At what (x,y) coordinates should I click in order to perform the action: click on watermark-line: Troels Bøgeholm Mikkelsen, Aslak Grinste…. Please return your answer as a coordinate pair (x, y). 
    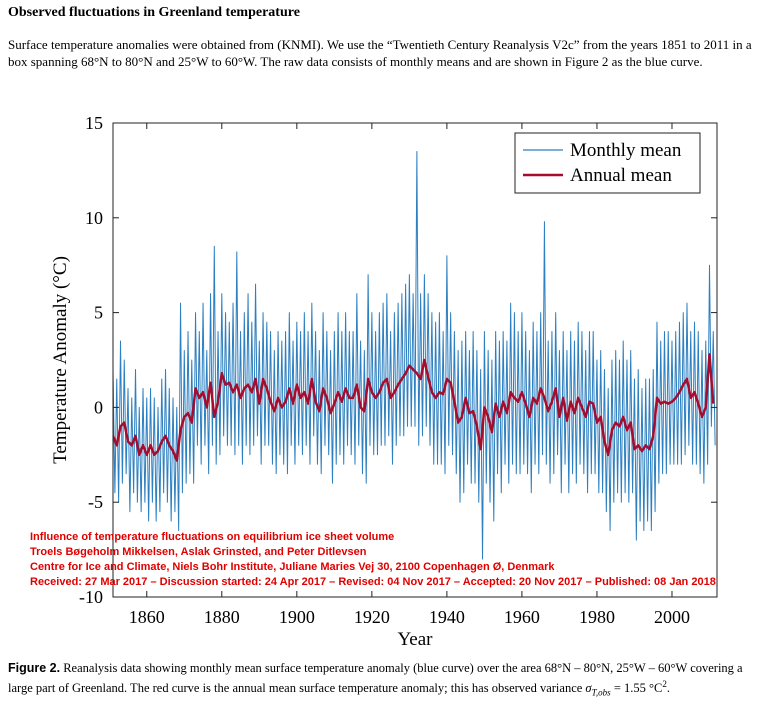
    Looking at the image, I should click on (198, 552).